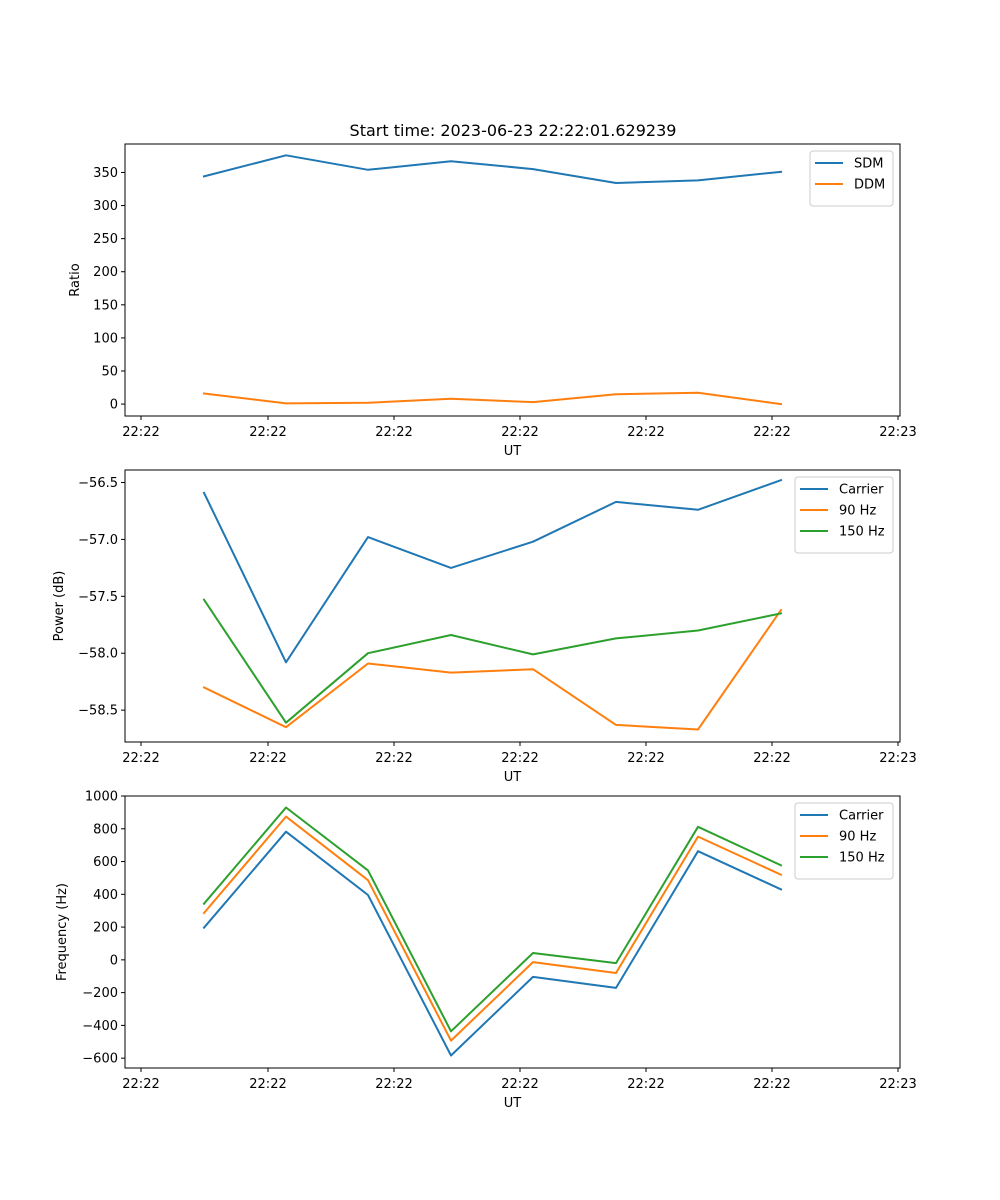  I want to click on y-tick-label: 400, so click(105, 895).